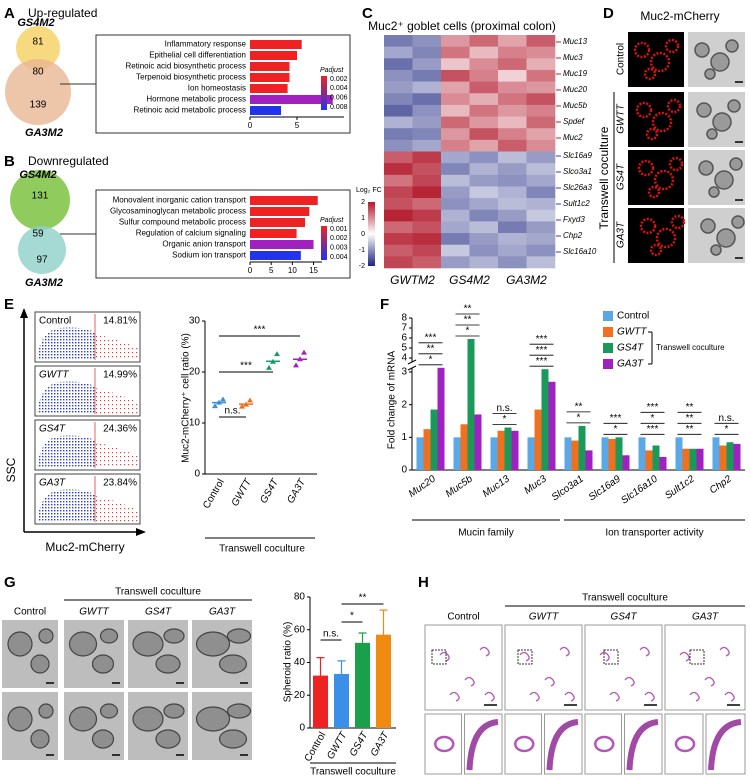 This screenshot has height=777, width=750. I want to click on zoom-image, so click(523, 744).